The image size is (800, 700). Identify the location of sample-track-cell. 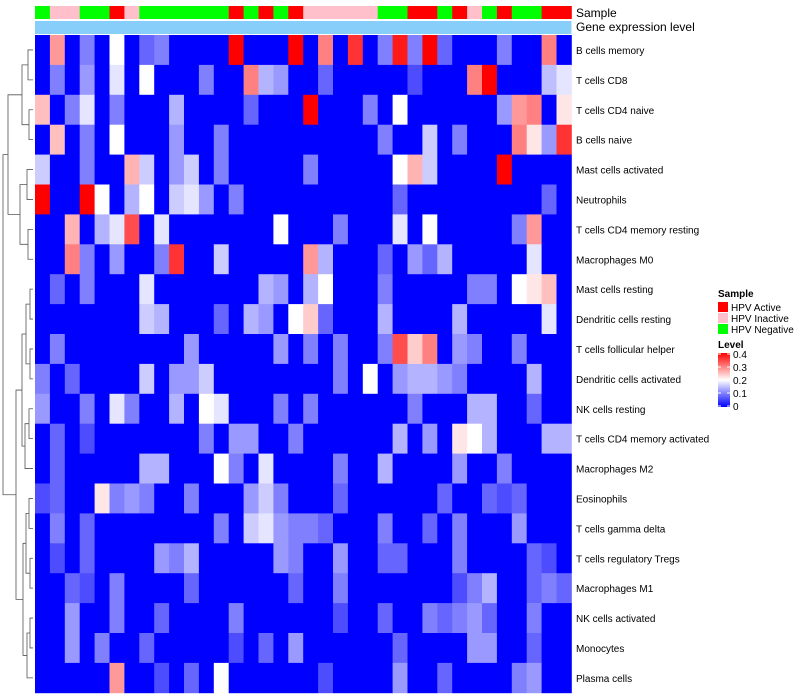
(400, 12).